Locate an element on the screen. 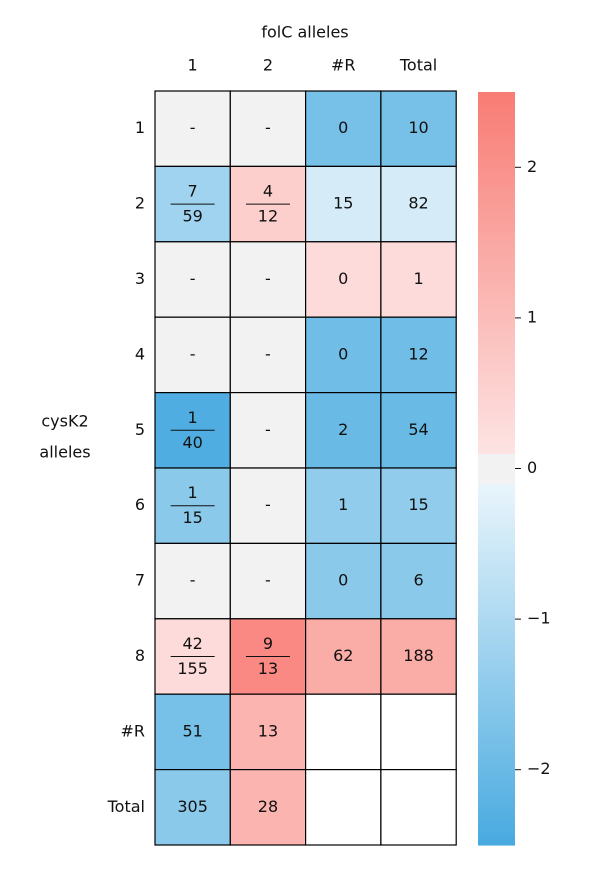 The image size is (594, 873). y-axis-label: alleles is located at coordinates (64, 452).